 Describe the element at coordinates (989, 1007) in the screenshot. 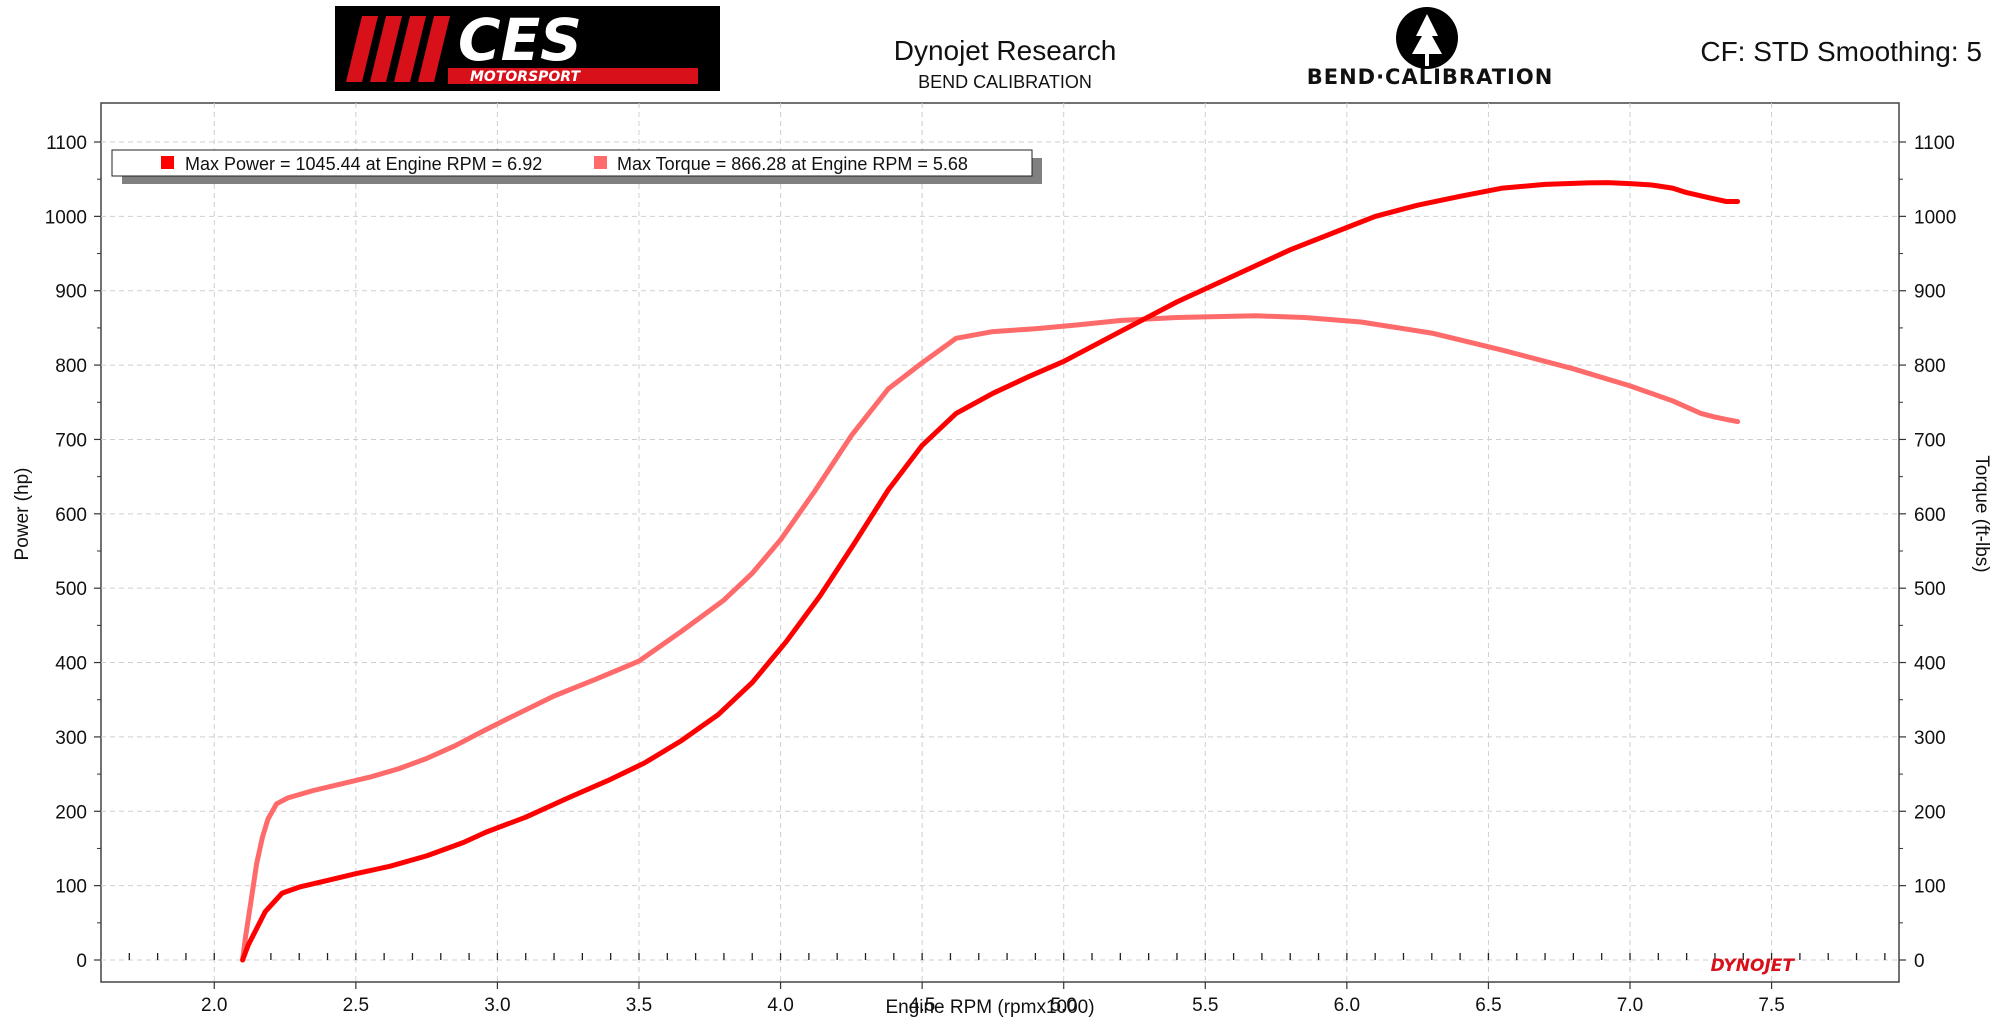

I see `x-axis-title: Engine RPM (rpmx1000)` at that location.